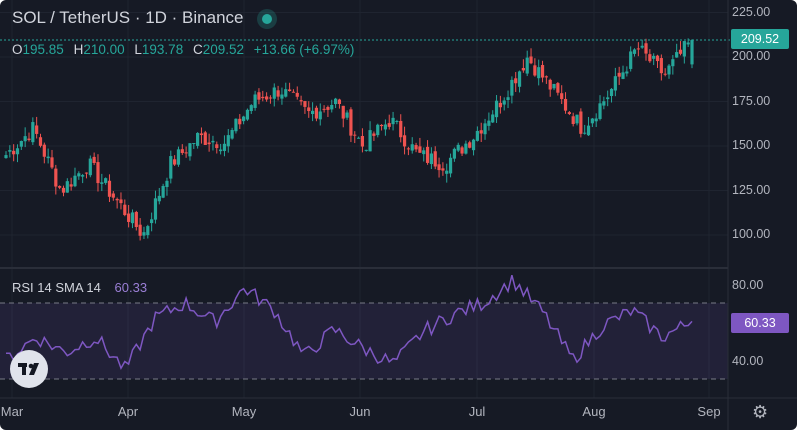 This screenshot has width=800, height=433. Describe the element at coordinates (128, 17) in the screenshot. I see `symbol-title: SOL / TetherUS · 1D · Binance` at that location.